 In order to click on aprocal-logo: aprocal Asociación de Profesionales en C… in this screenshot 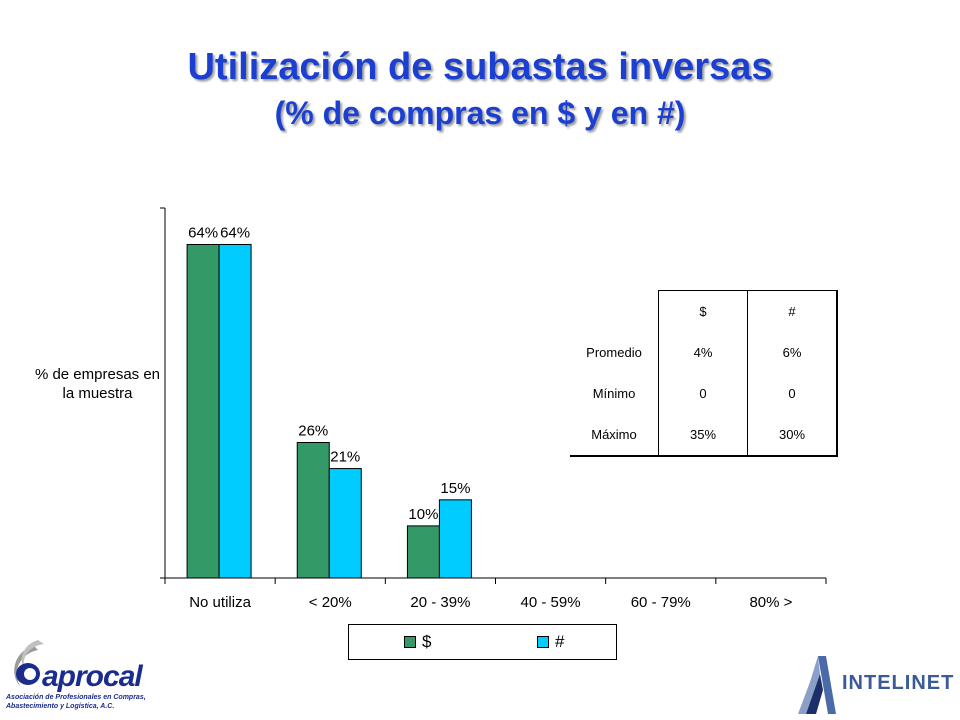, I will do `click(78, 677)`.